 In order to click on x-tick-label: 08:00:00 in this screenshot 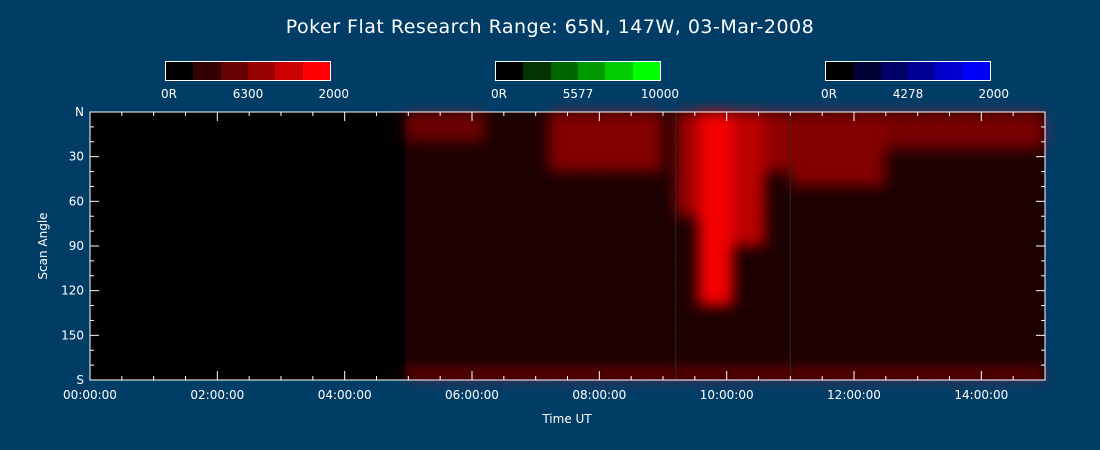, I will do `click(599, 395)`.